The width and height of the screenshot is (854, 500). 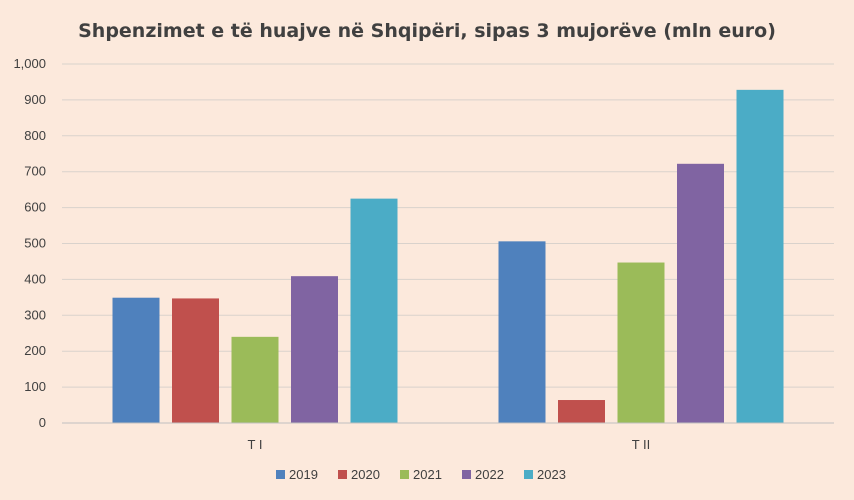 I want to click on y-tick-label: 0, so click(x=42, y=422).